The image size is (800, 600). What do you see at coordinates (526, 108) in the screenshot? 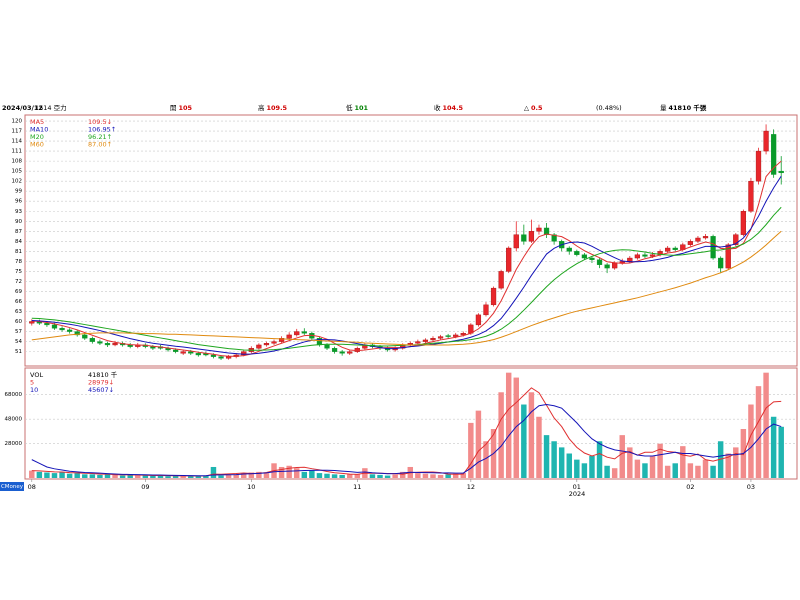
I see `quote-label: △` at bounding box center [526, 108].